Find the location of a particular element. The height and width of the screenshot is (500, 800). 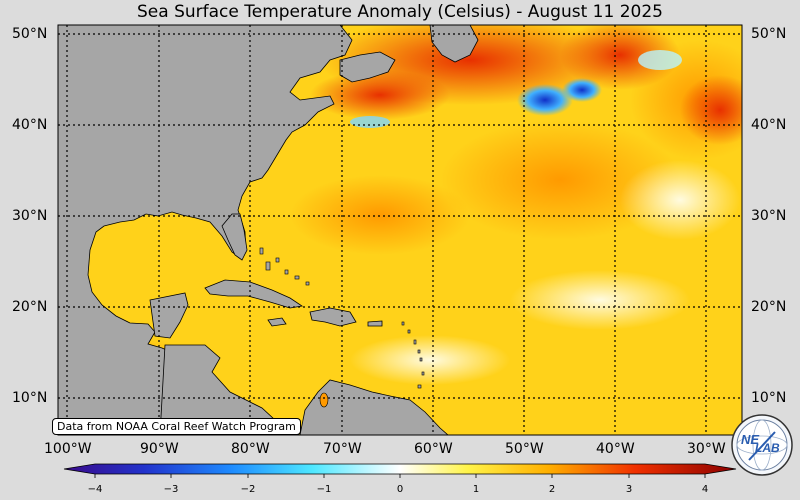

lat-label-left: 20°N is located at coordinates (30, 307).